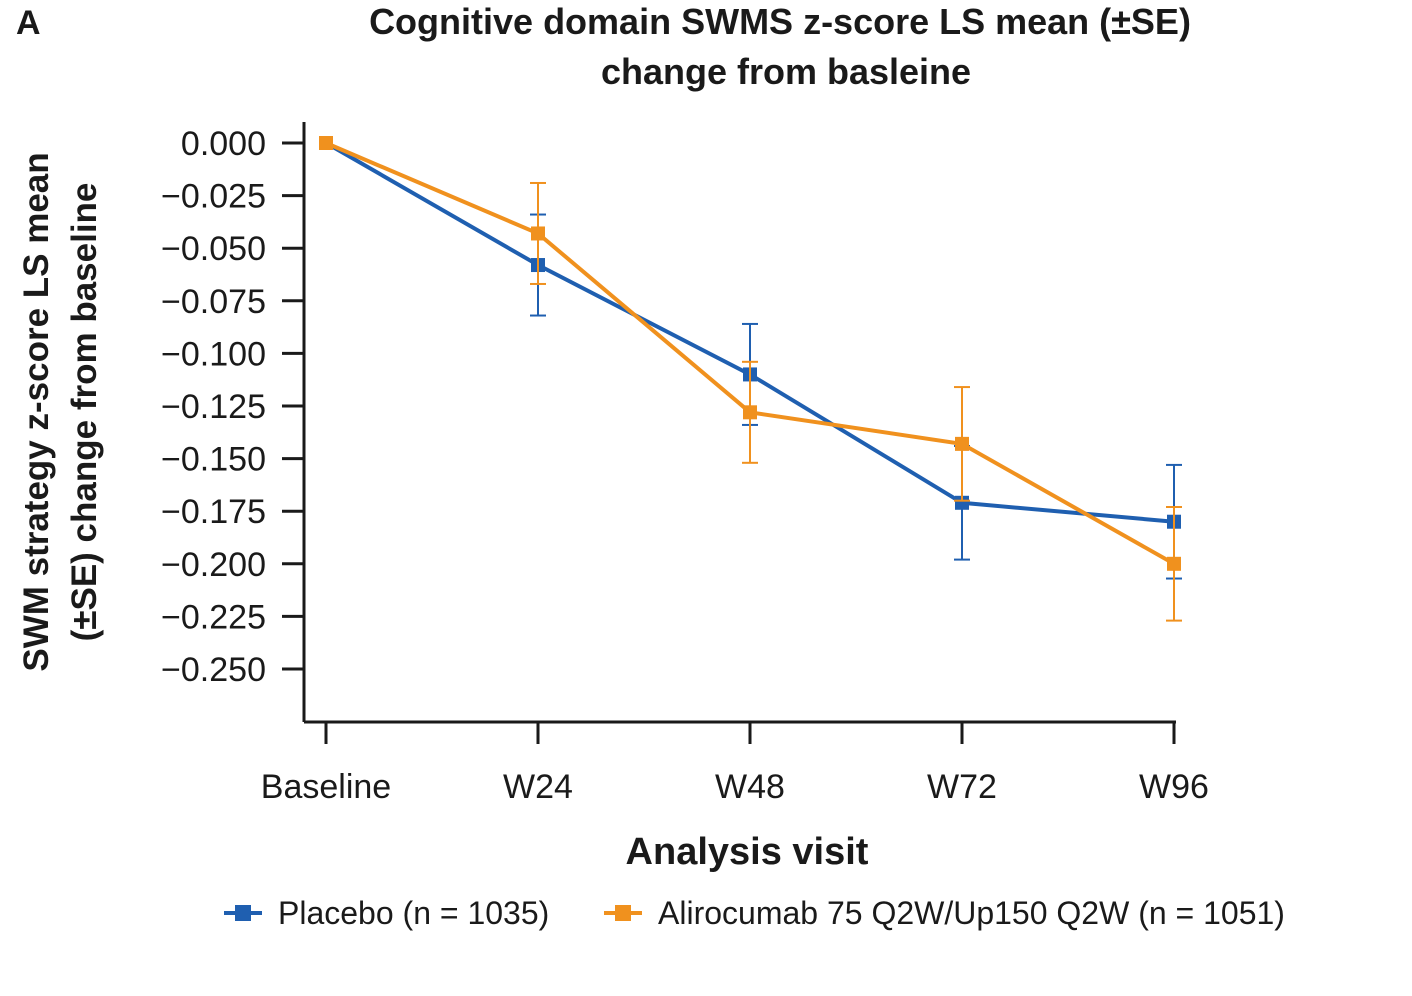  I want to click on y-tick-label: −0.125, so click(213, 407).